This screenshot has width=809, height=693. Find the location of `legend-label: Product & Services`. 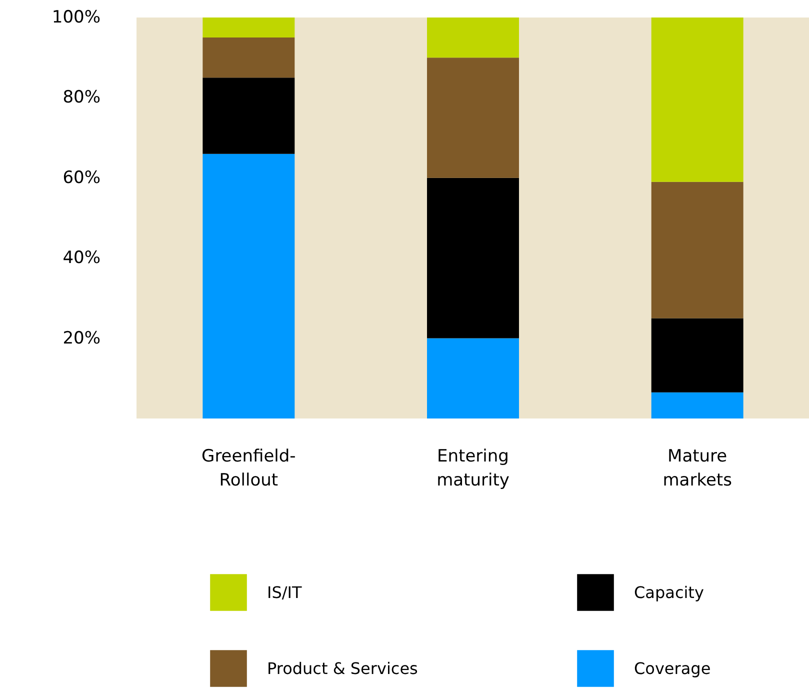

legend-label: Product & Services is located at coordinates (342, 668).